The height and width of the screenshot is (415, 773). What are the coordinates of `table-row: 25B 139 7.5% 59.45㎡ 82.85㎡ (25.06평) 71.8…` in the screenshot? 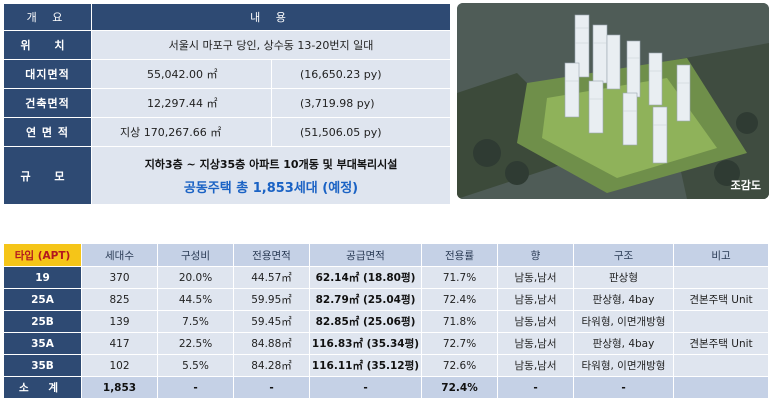 It's located at (386, 321).